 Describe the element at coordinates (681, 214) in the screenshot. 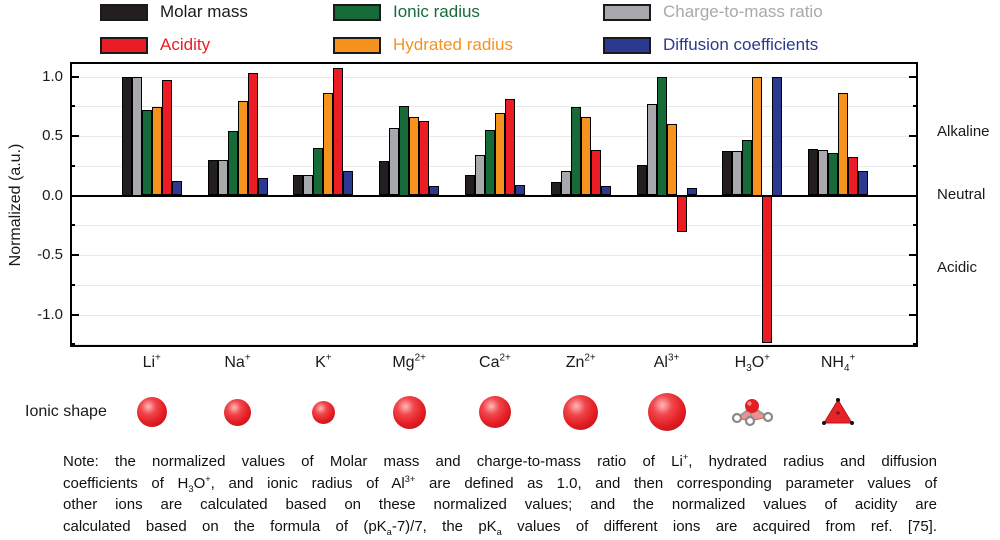

I see `bar-acidity-al3` at that location.